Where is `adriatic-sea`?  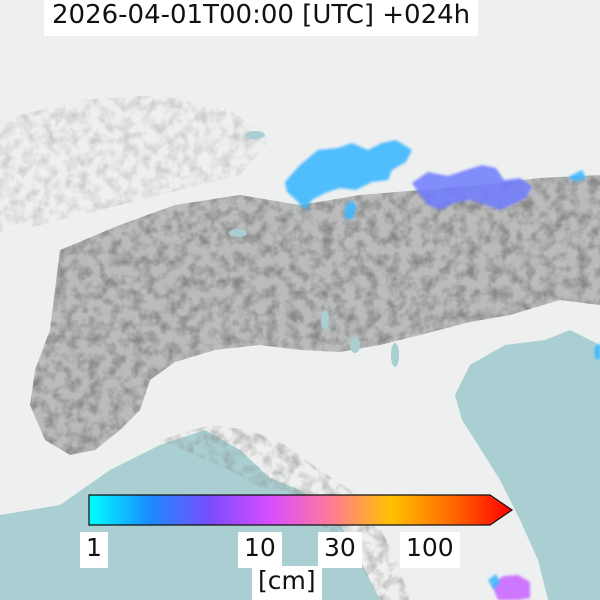 adriatic-sea is located at coordinates (527, 465).